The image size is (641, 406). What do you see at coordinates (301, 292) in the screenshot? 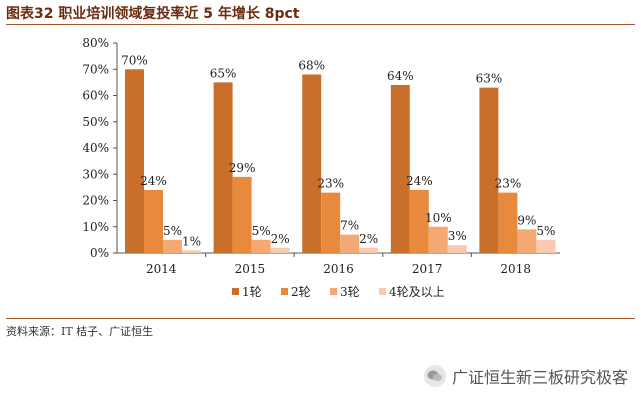
I see `legend-label: 2轮` at bounding box center [301, 292].